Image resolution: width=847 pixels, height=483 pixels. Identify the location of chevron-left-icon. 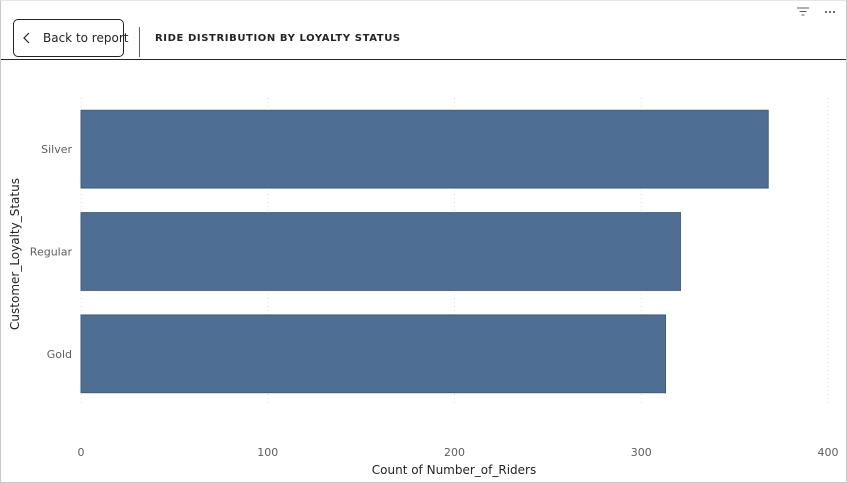
(26, 38).